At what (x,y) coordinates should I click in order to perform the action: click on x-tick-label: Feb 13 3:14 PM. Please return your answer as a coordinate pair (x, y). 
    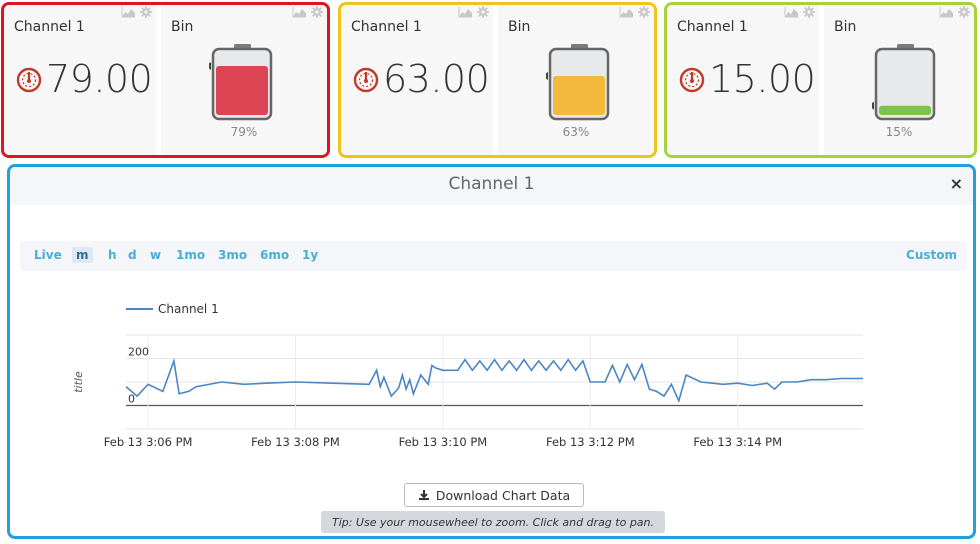
    Looking at the image, I should click on (737, 442).